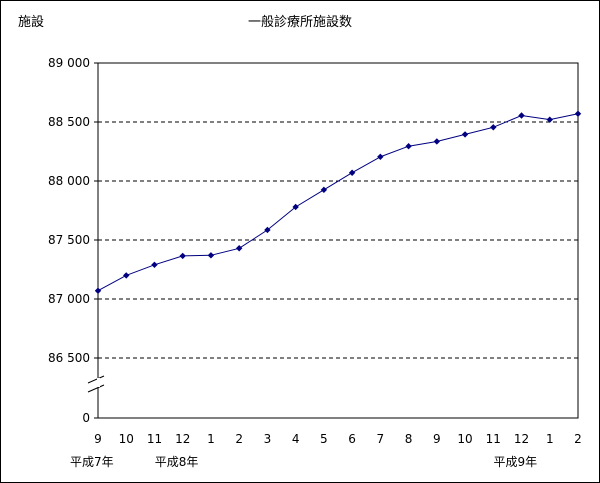 Image resolution: width=600 pixels, height=483 pixels. I want to click on y-tick-labels: 89 000 88 500 88 000 87 500 87 000 86 500 0, so click(73, 240).